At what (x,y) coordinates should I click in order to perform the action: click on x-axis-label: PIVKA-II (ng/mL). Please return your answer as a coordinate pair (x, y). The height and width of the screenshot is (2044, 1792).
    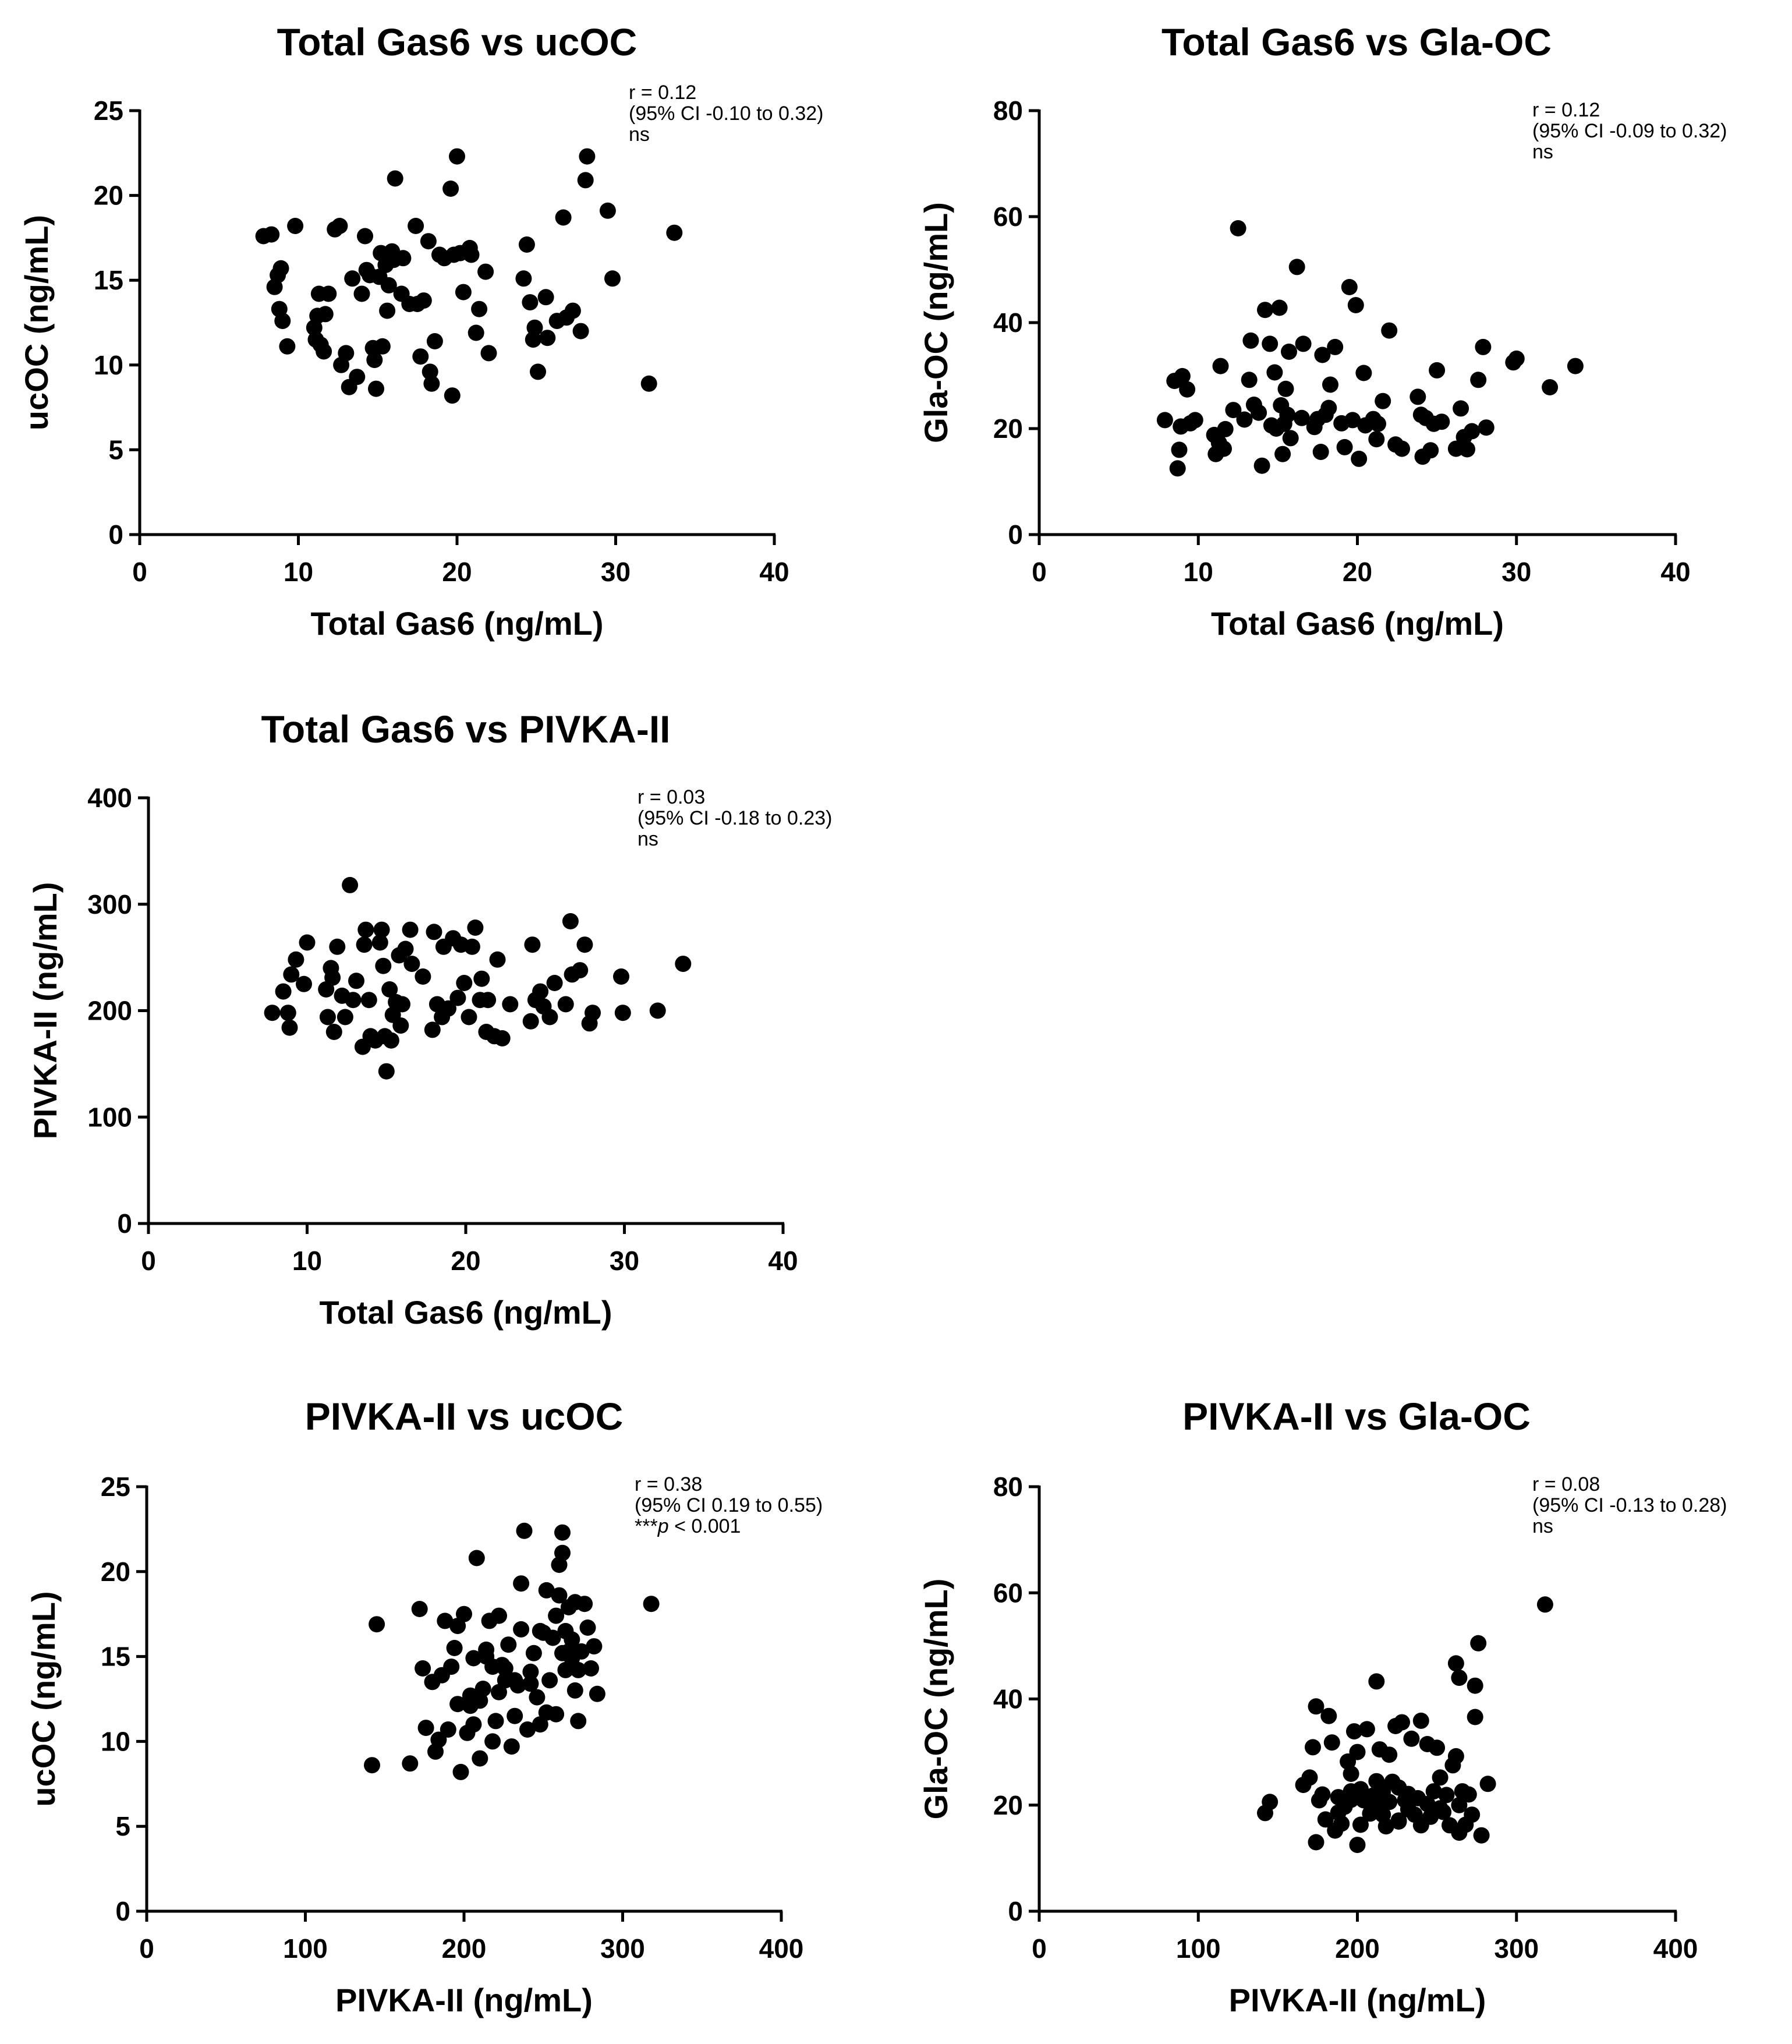
    Looking at the image, I should click on (464, 2000).